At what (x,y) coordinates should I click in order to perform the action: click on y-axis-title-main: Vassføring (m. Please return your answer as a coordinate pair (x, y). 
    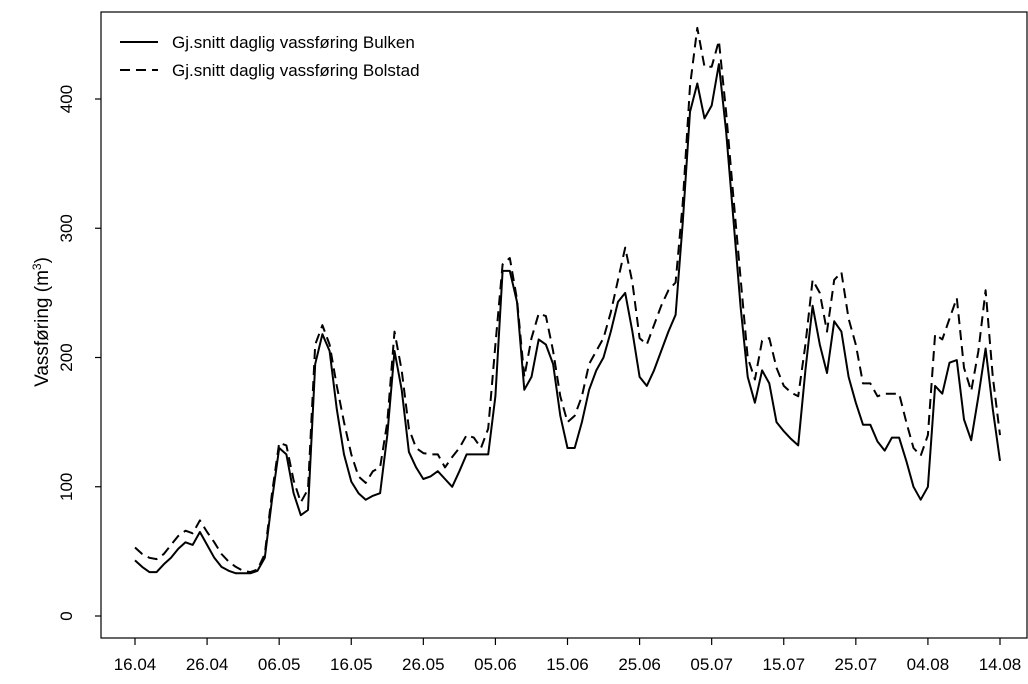
    Looking at the image, I should click on (42, 328).